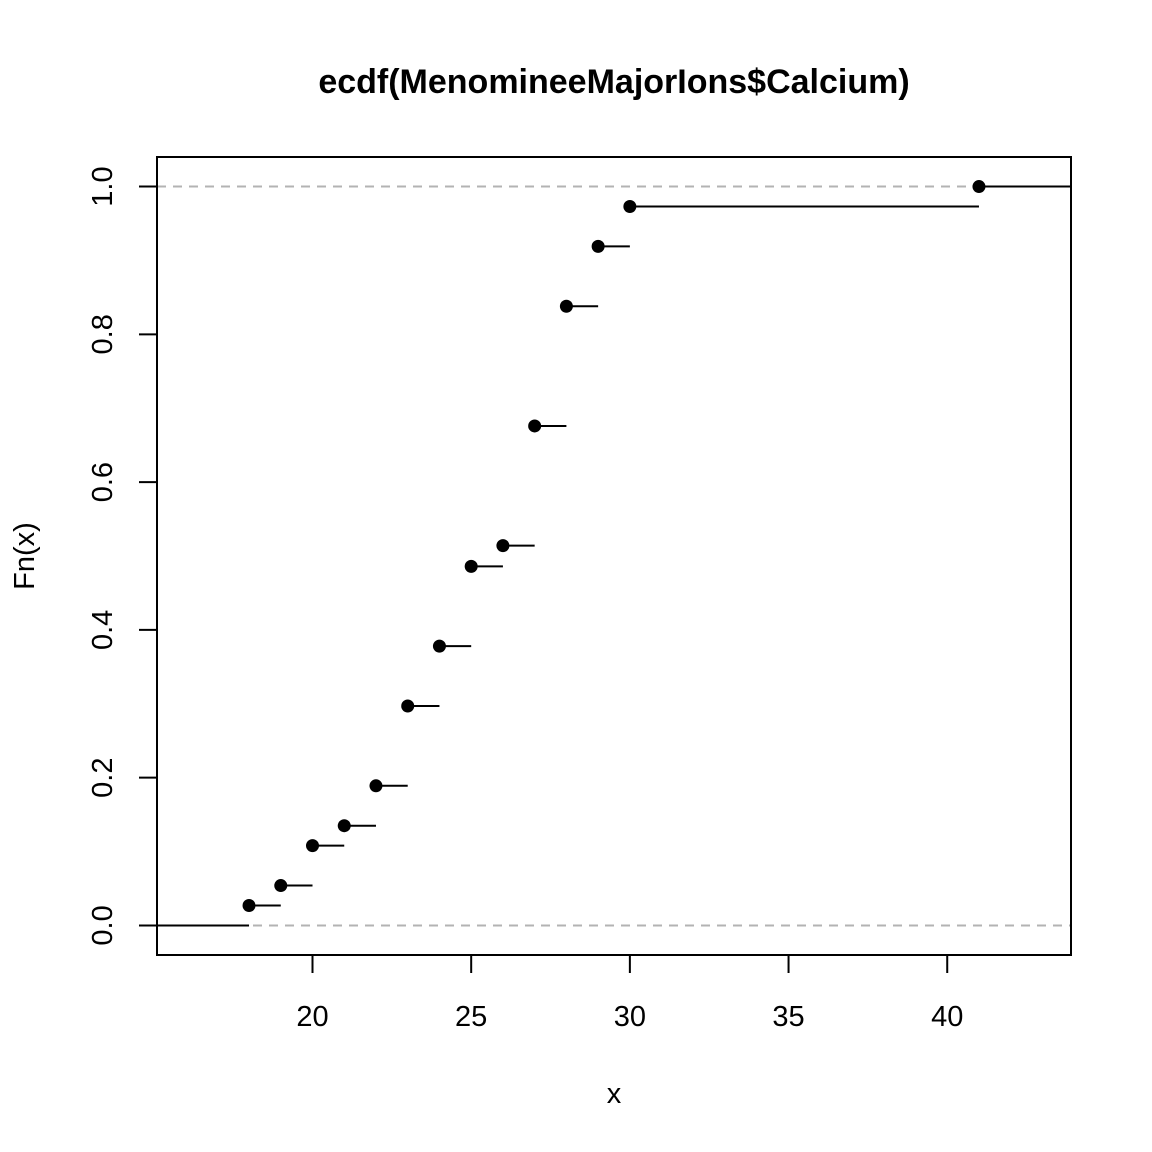 Image resolution: width=1152 pixels, height=1152 pixels. I want to click on x-tick-label: 25, so click(471, 1017).